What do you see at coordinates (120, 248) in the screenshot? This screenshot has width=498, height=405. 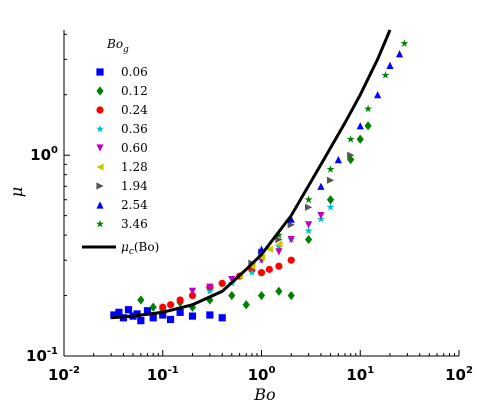 I see `legend-item: μc(Bo)` at bounding box center [120, 248].